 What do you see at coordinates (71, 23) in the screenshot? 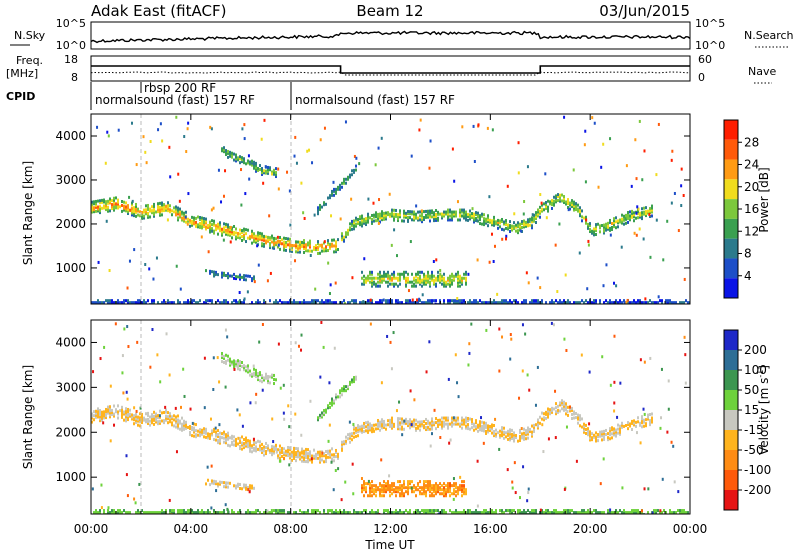
I see `nsky-tick-top: 10^5` at bounding box center [71, 23].